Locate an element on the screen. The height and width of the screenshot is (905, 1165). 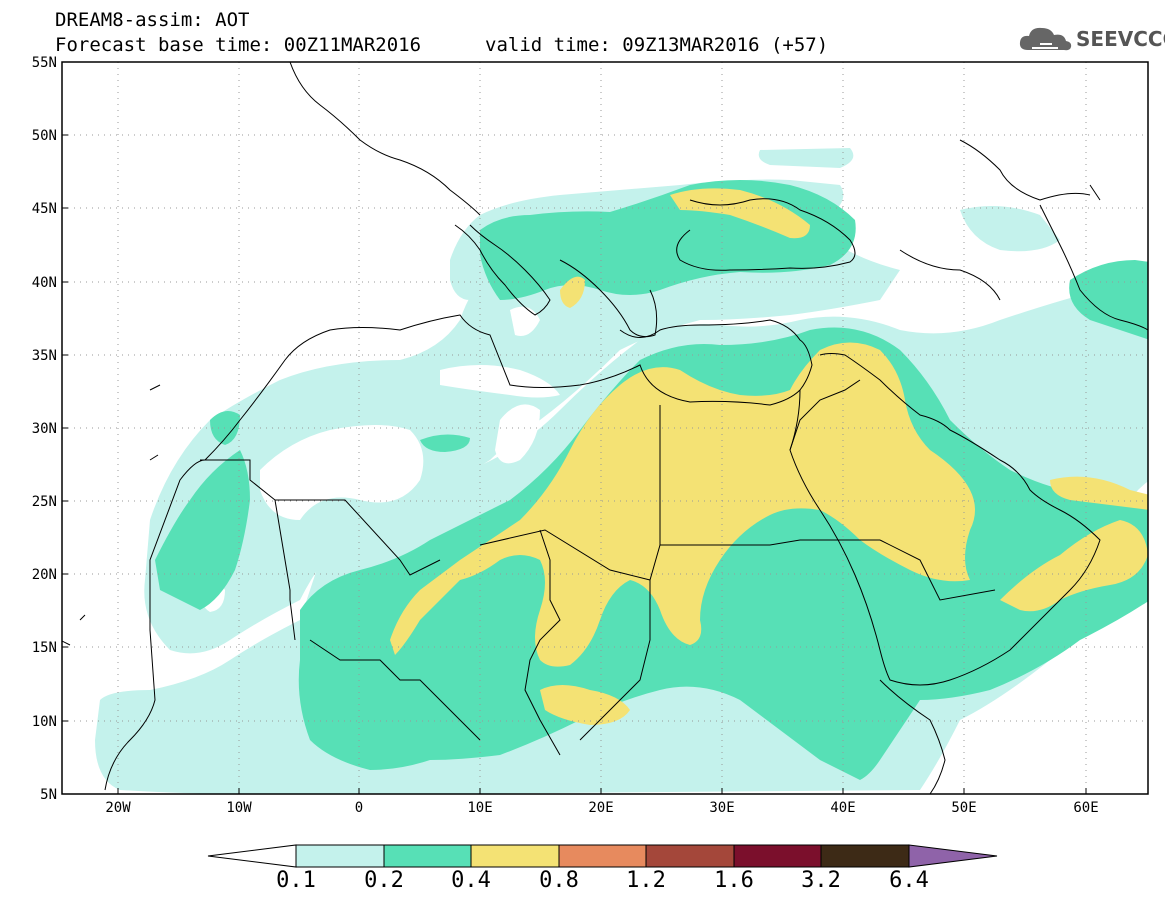
colorbar-label: 1.2 is located at coordinates (646, 880).